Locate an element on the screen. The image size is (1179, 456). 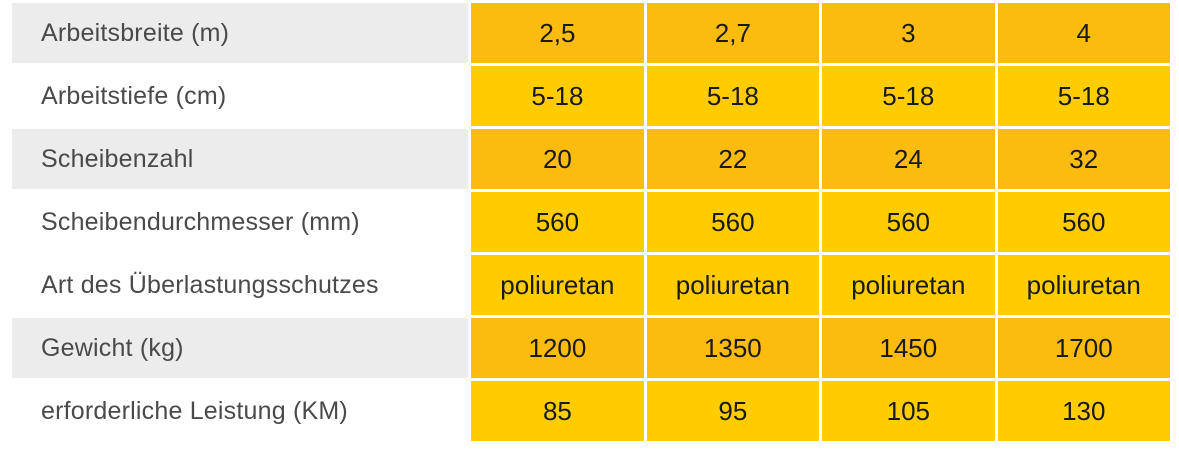
cell-value: 130 is located at coordinates (1082, 411).